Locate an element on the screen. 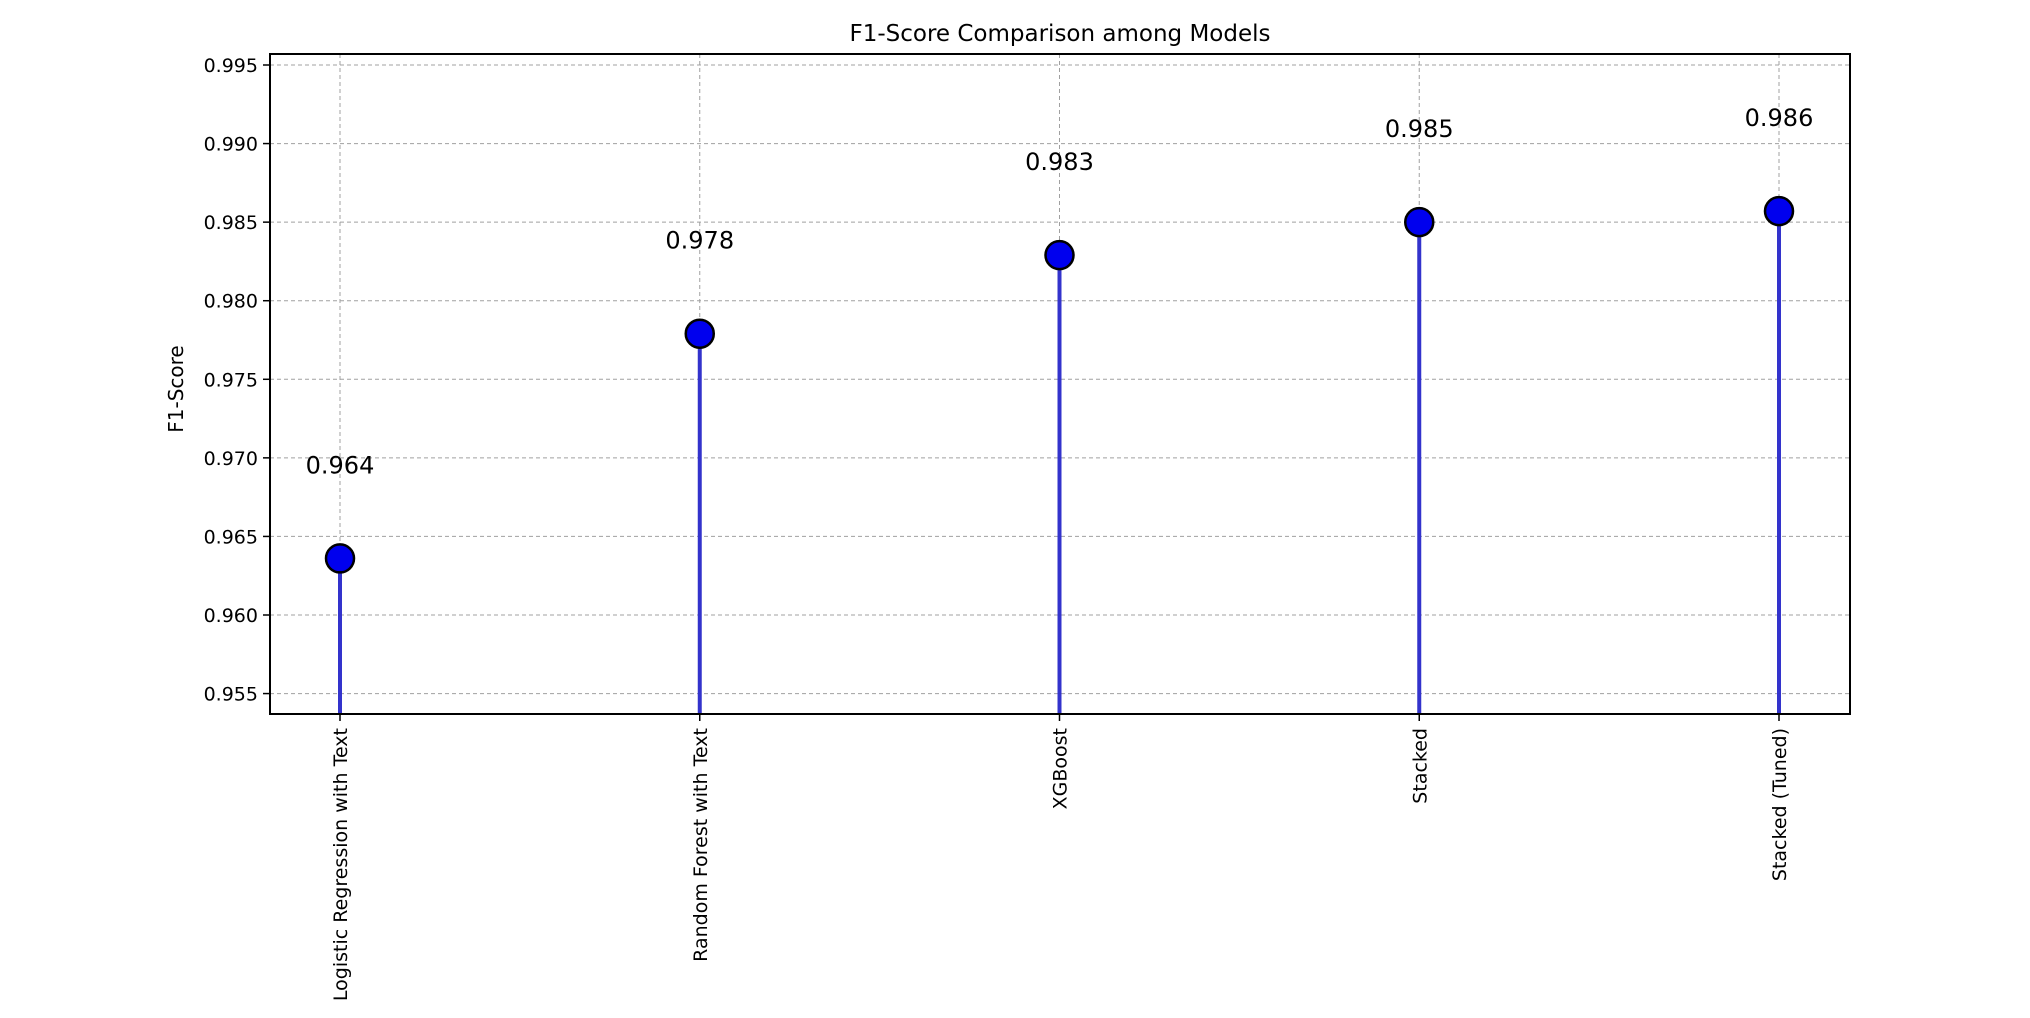 The image size is (2030, 1018). y-axis-label: F1-Score is located at coordinates (176, 388).